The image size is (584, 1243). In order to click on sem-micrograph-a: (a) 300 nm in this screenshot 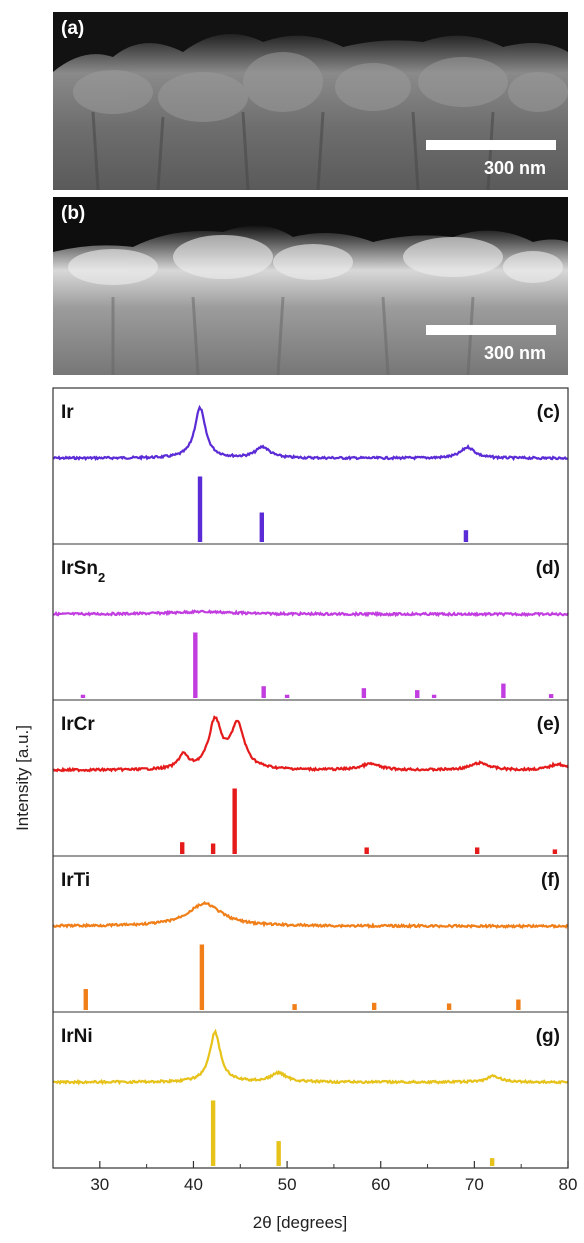, I will do `click(310, 101)`.